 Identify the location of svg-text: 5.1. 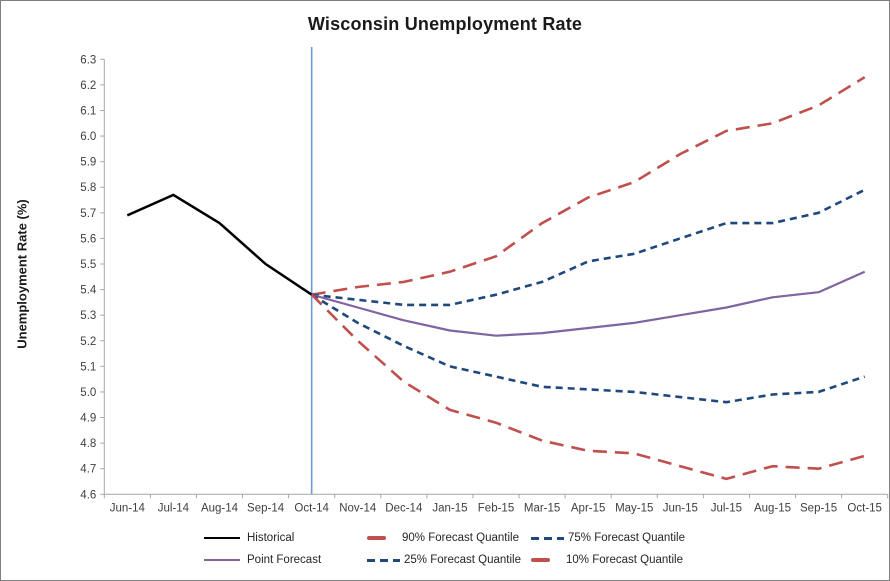
(88, 367).